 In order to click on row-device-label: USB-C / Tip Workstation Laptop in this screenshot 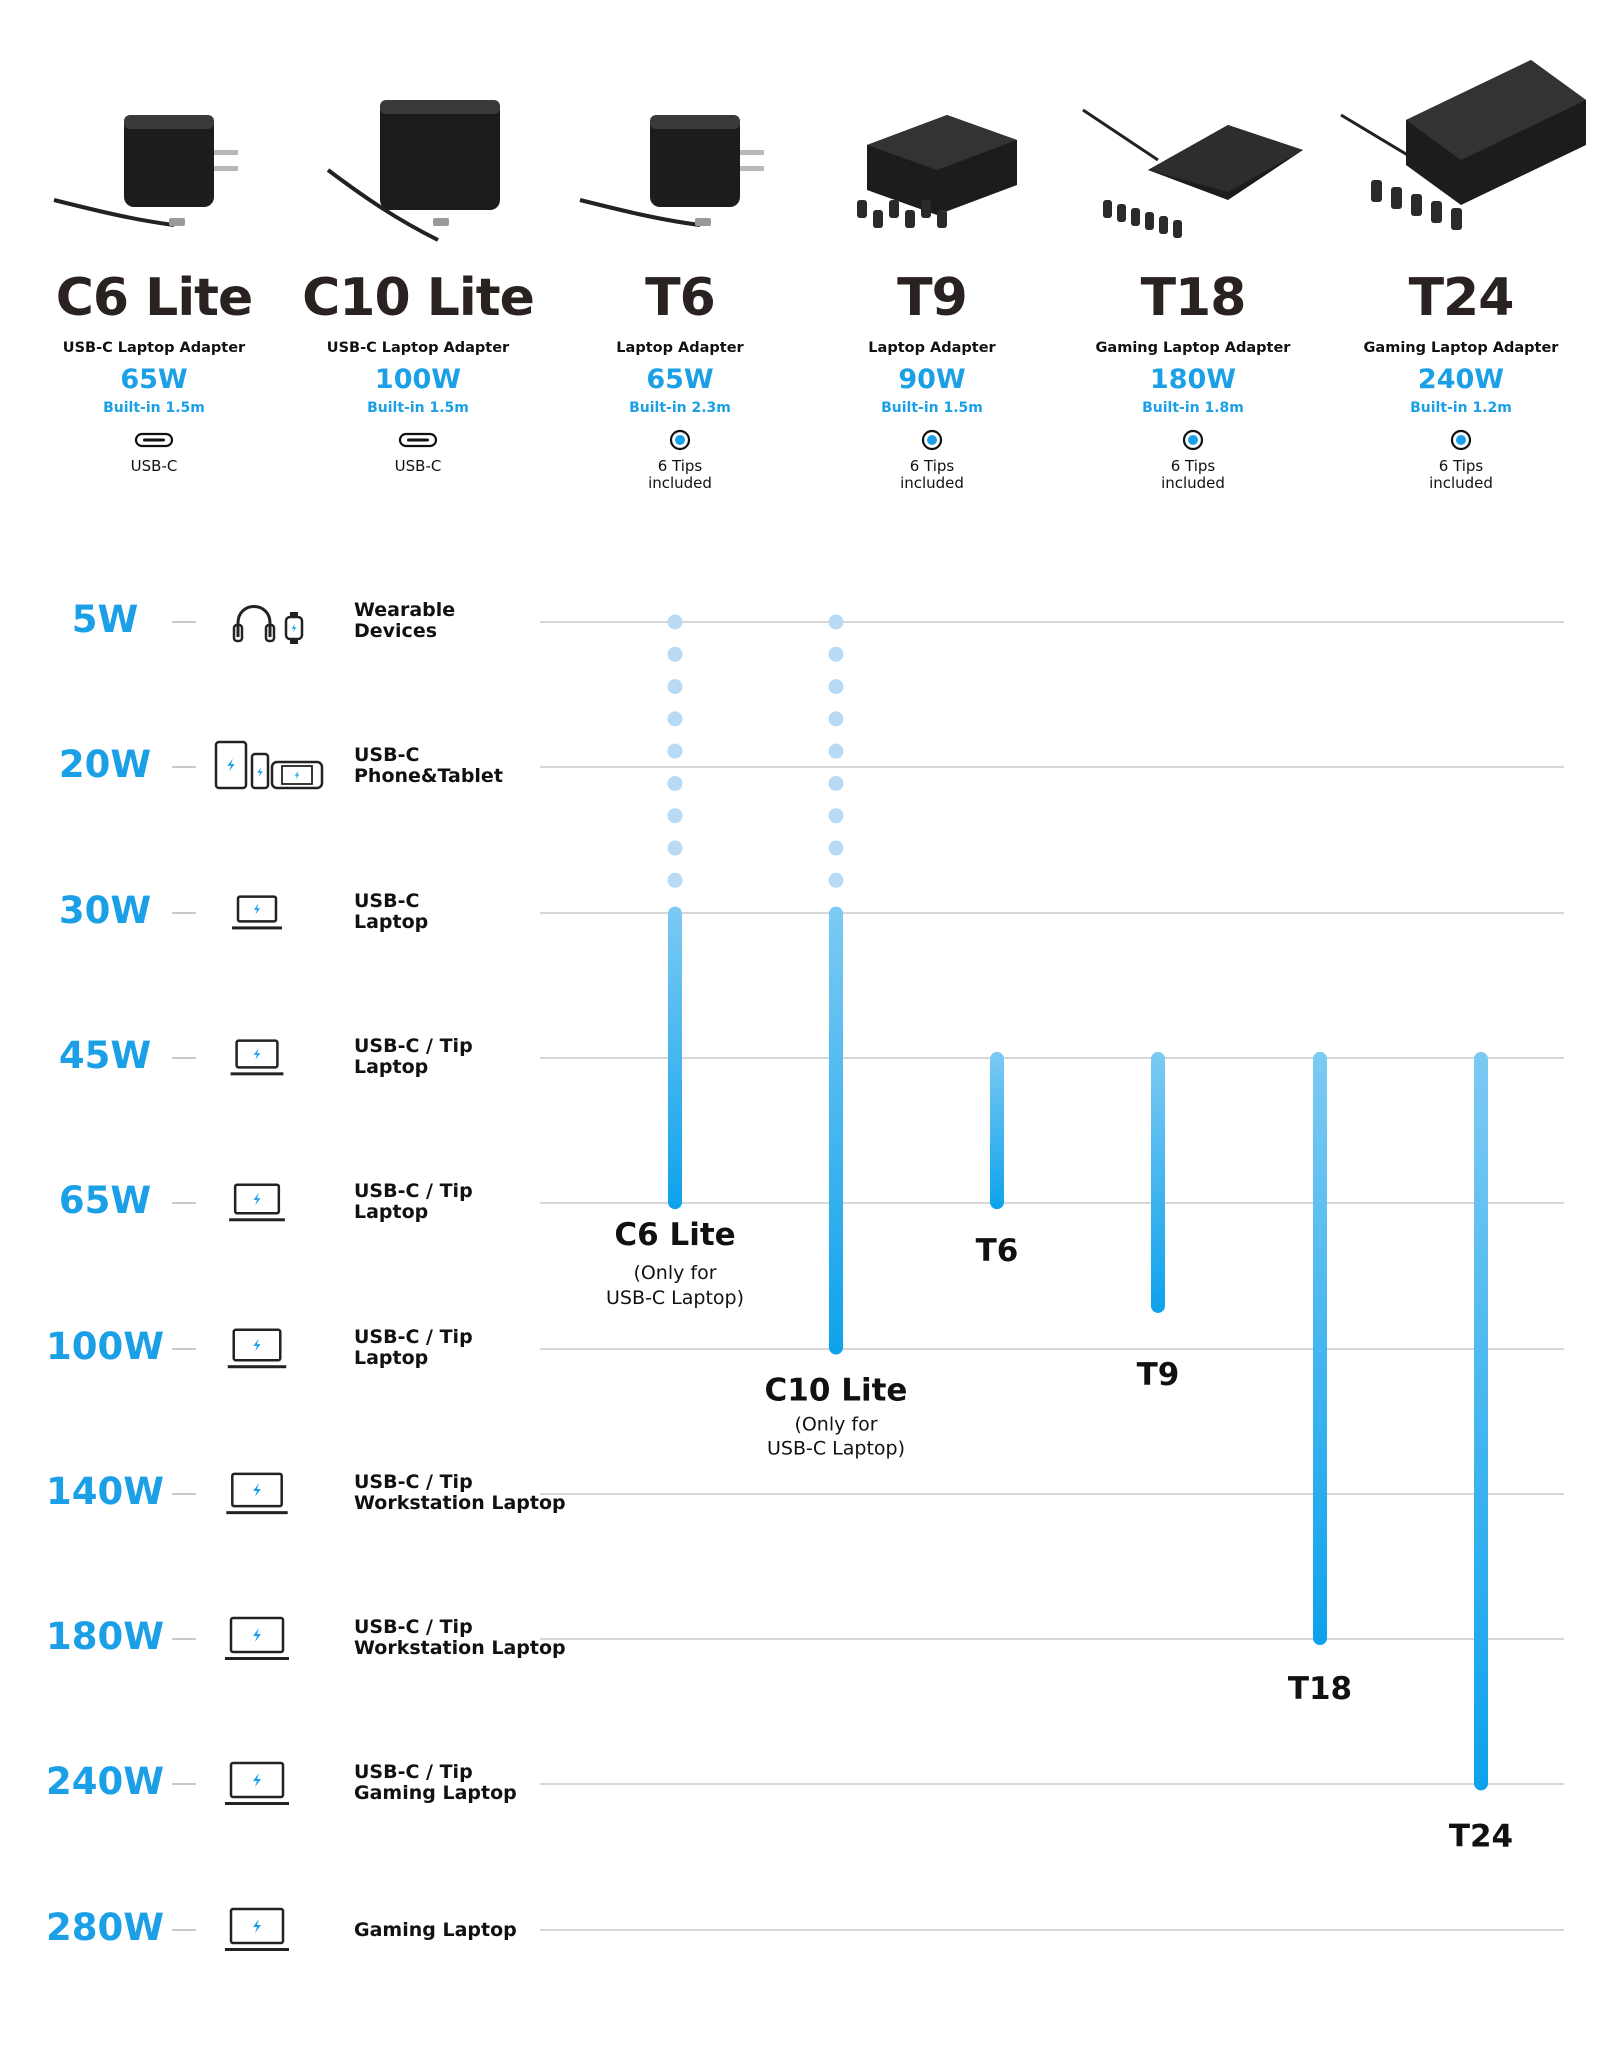, I will do `click(474, 1638)`.